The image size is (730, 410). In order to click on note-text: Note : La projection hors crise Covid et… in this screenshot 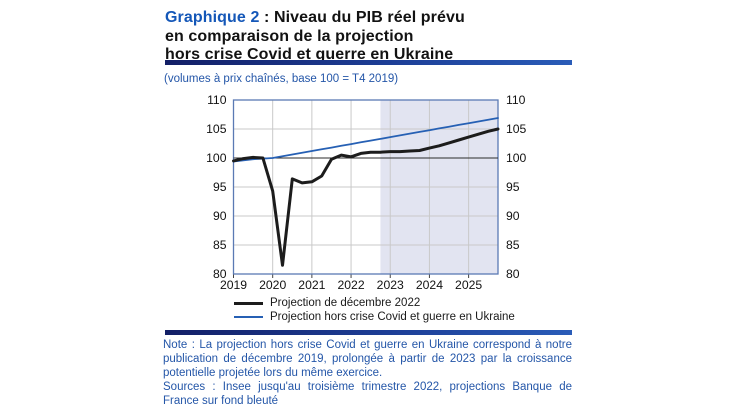, I will do `click(367, 359)`.